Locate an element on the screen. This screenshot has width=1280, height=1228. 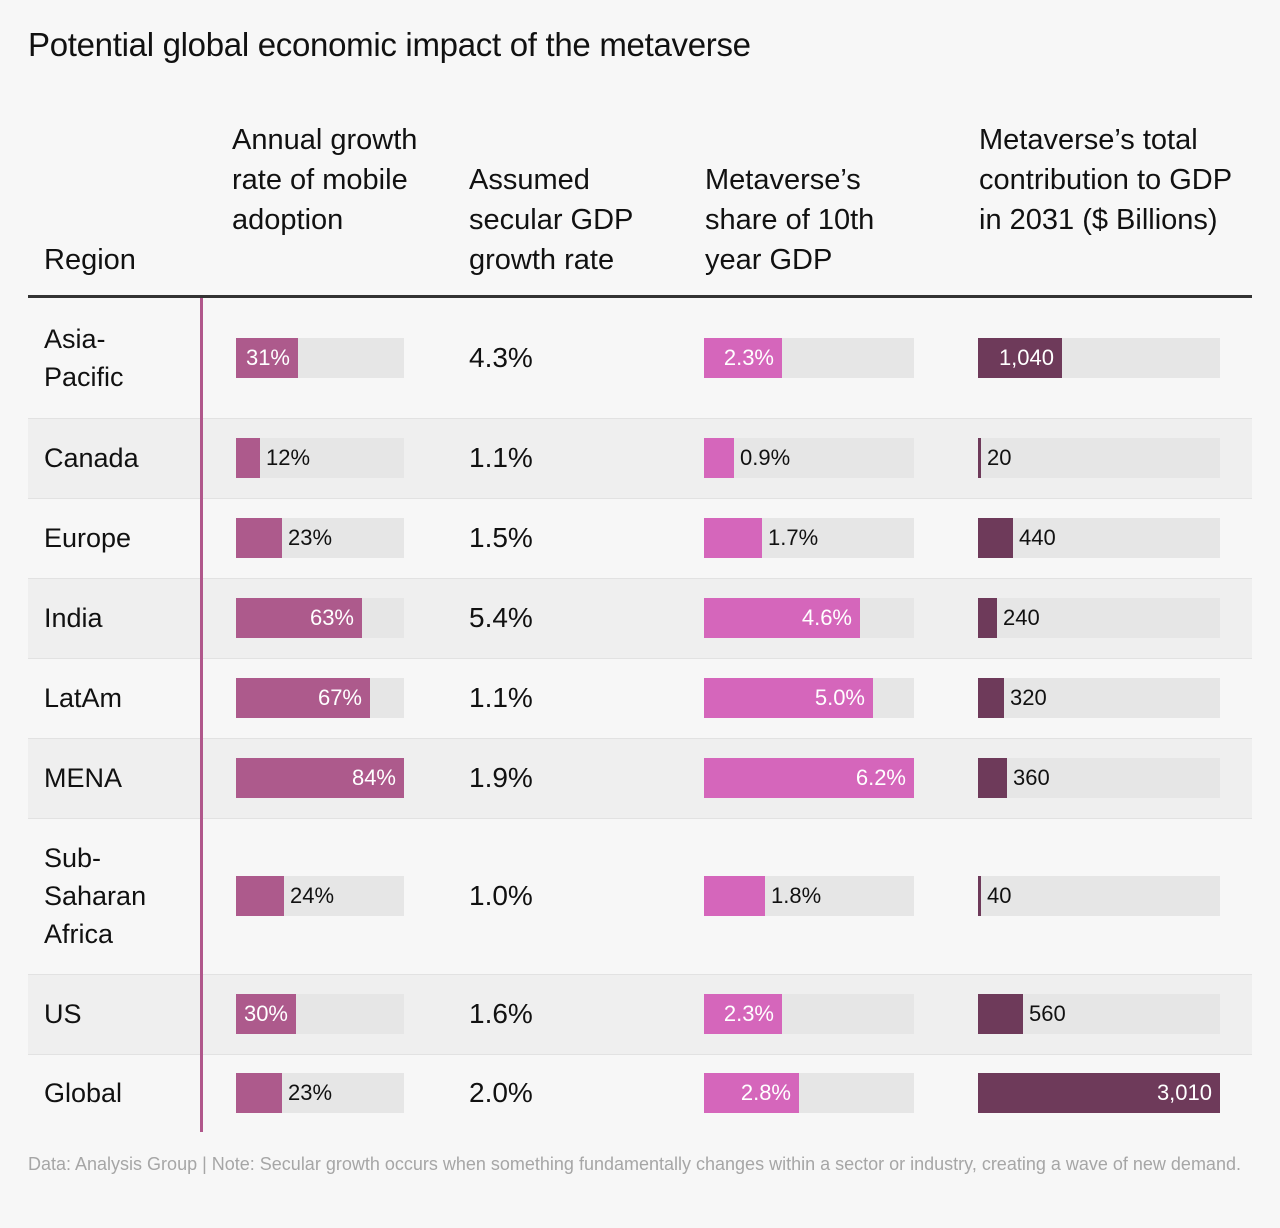
gdp-contribution-value-label: 360 is located at coordinates (1031, 777).